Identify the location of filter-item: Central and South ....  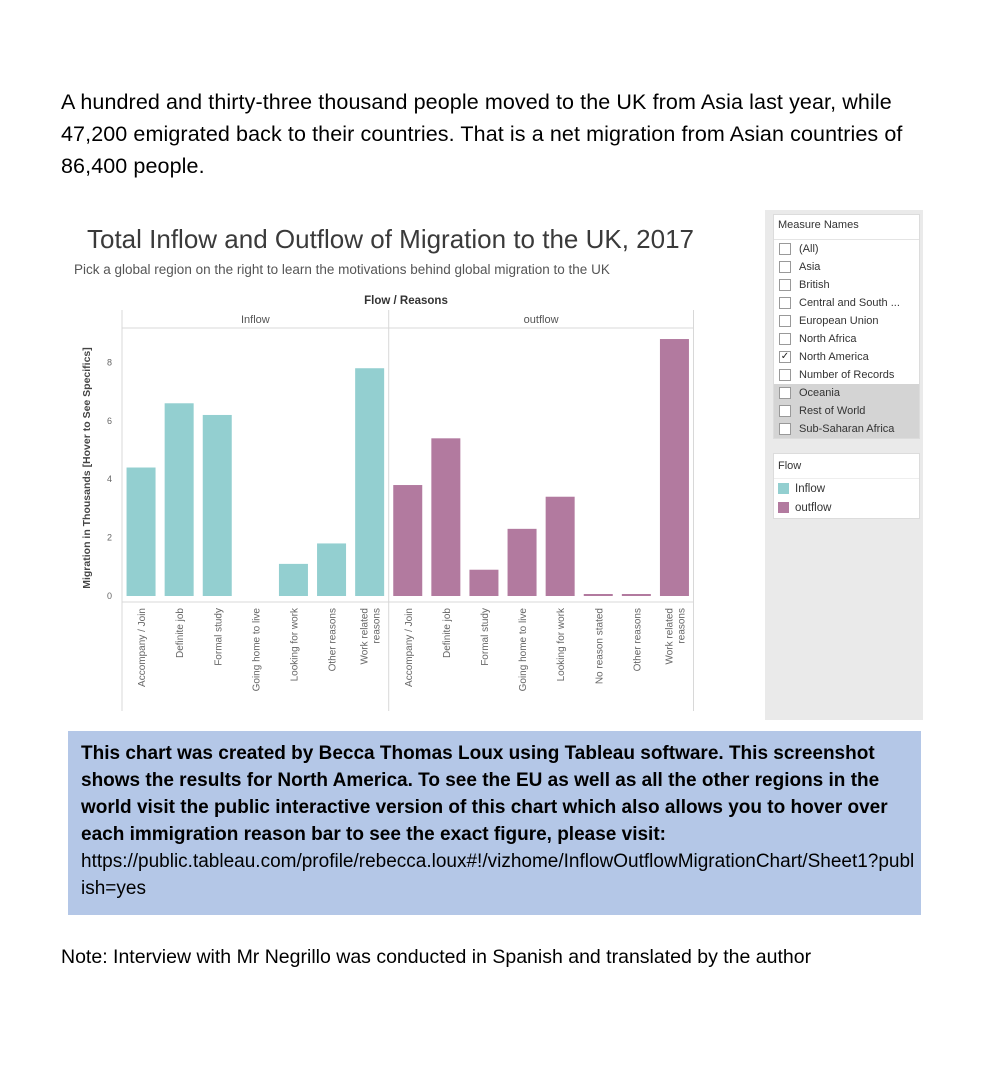
(846, 303).